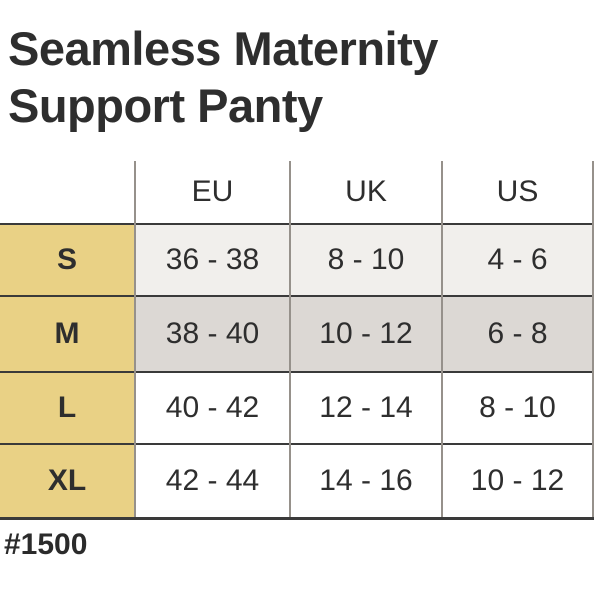  What do you see at coordinates (67, 192) in the screenshot?
I see `corner-cell` at bounding box center [67, 192].